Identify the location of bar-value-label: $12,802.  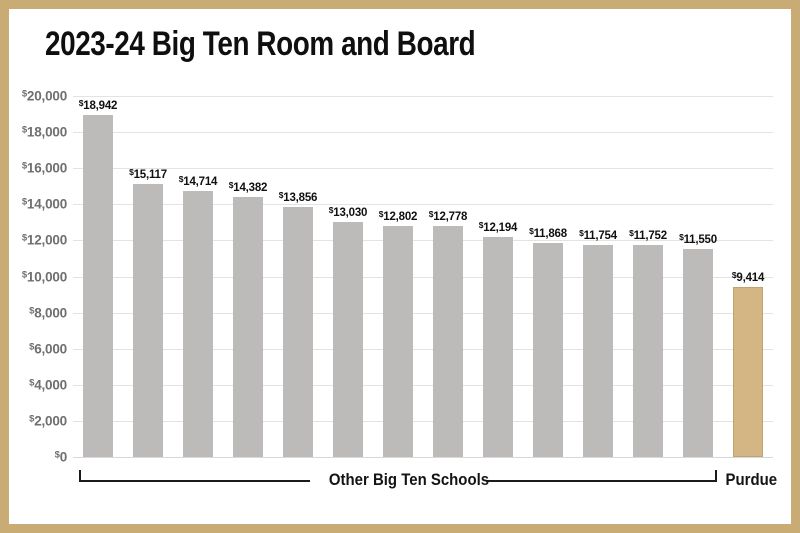
(398, 215).